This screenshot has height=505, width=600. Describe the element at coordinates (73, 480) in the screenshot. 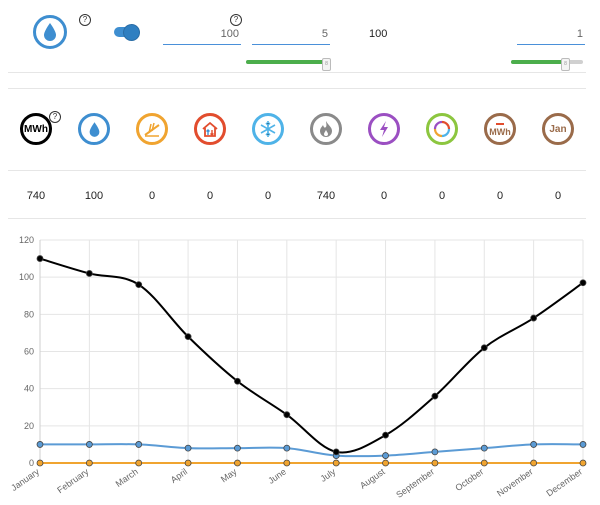

I see `x-tick-label: February` at that location.